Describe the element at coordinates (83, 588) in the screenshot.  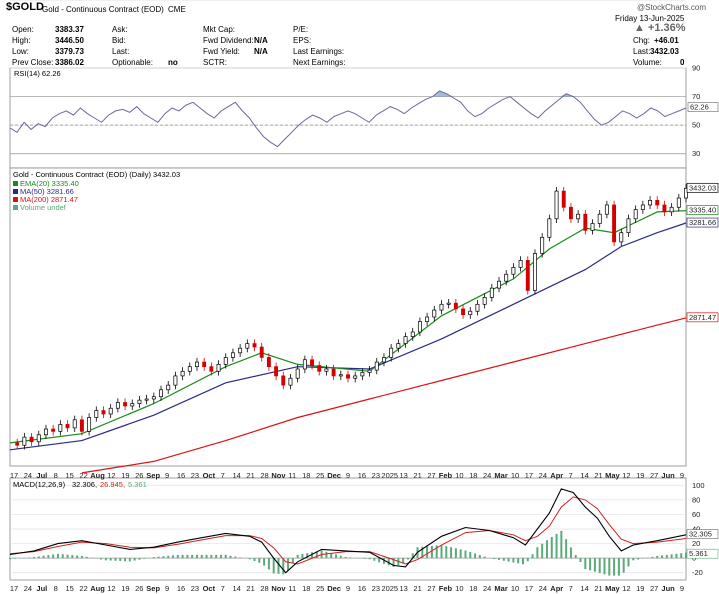
I see `x-tick-label-bottom: 22` at that location.